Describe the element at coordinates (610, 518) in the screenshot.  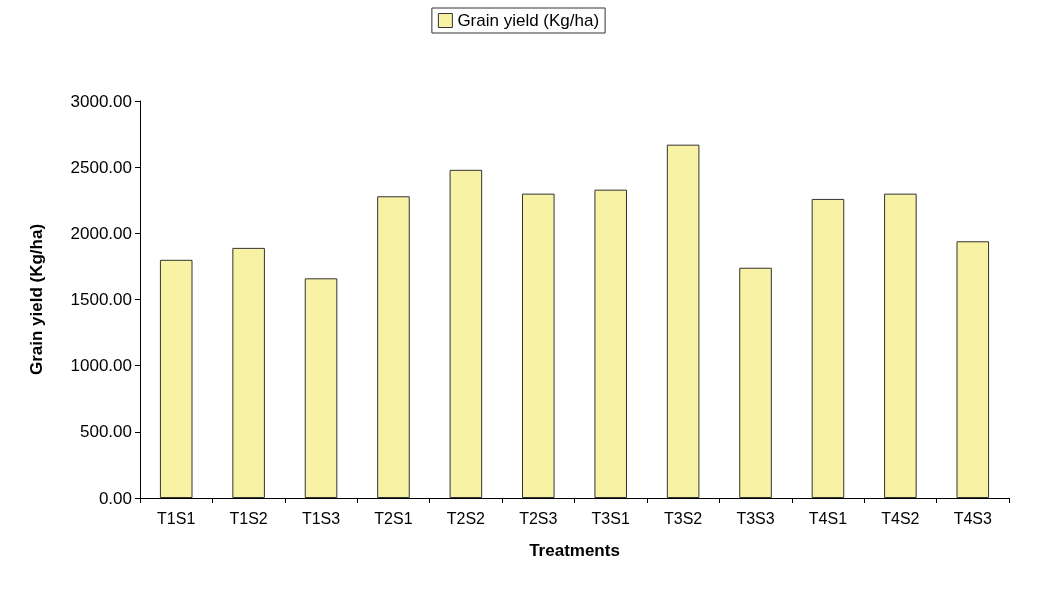
I see `x-tick-label: T3S1` at that location.